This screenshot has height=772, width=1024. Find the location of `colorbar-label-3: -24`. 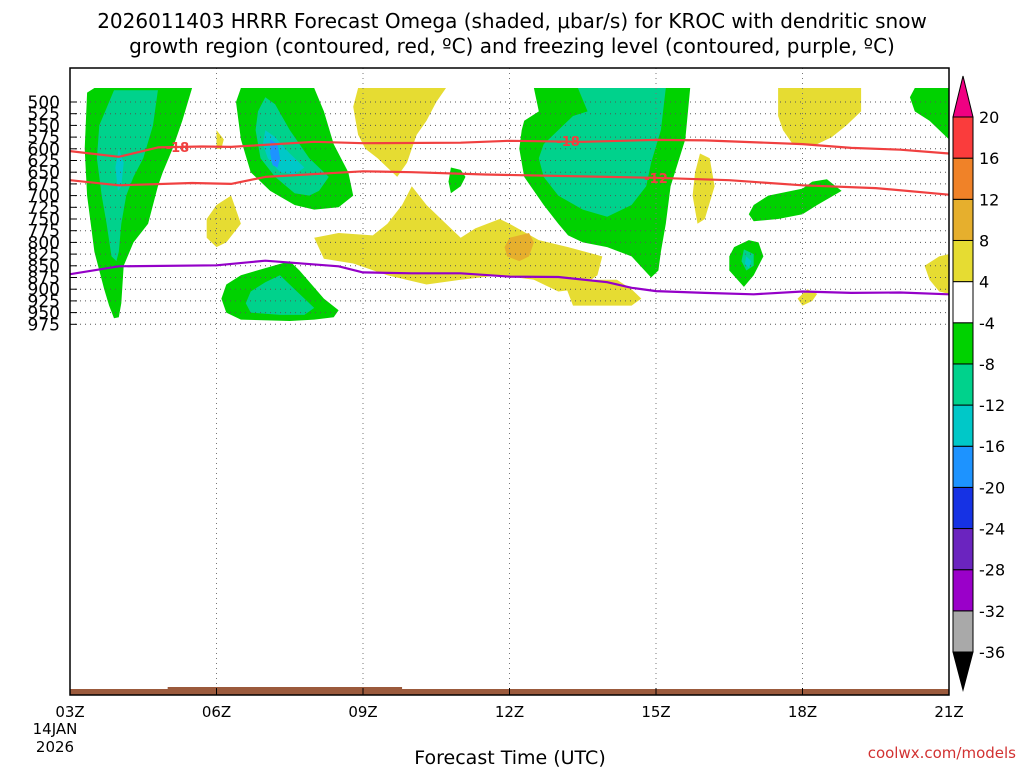

colorbar-label-3: -24 is located at coordinates (992, 529).